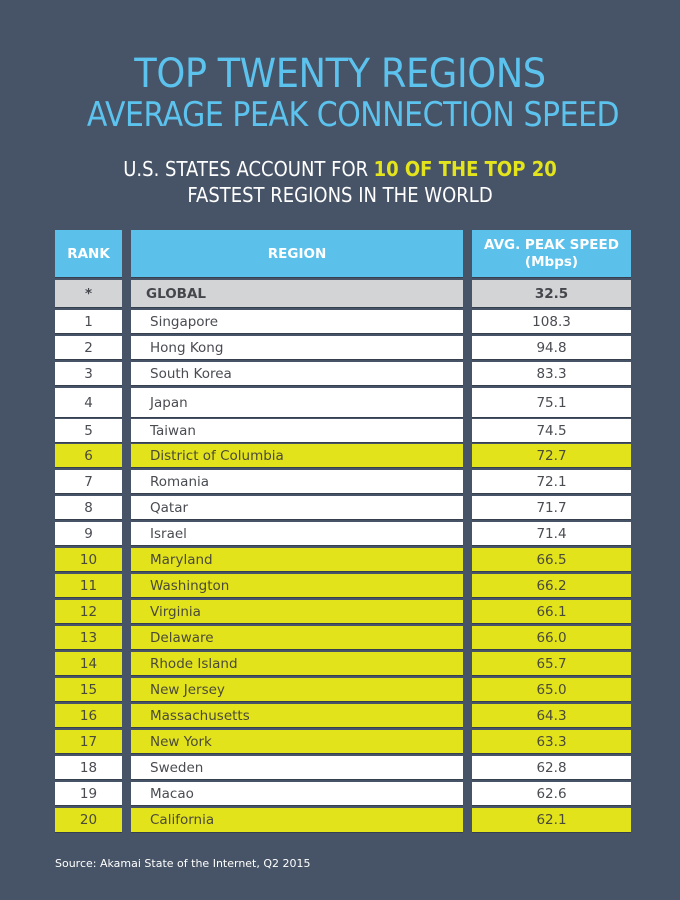  What do you see at coordinates (297, 507) in the screenshot?
I see `region-cell: Qatar` at bounding box center [297, 507].